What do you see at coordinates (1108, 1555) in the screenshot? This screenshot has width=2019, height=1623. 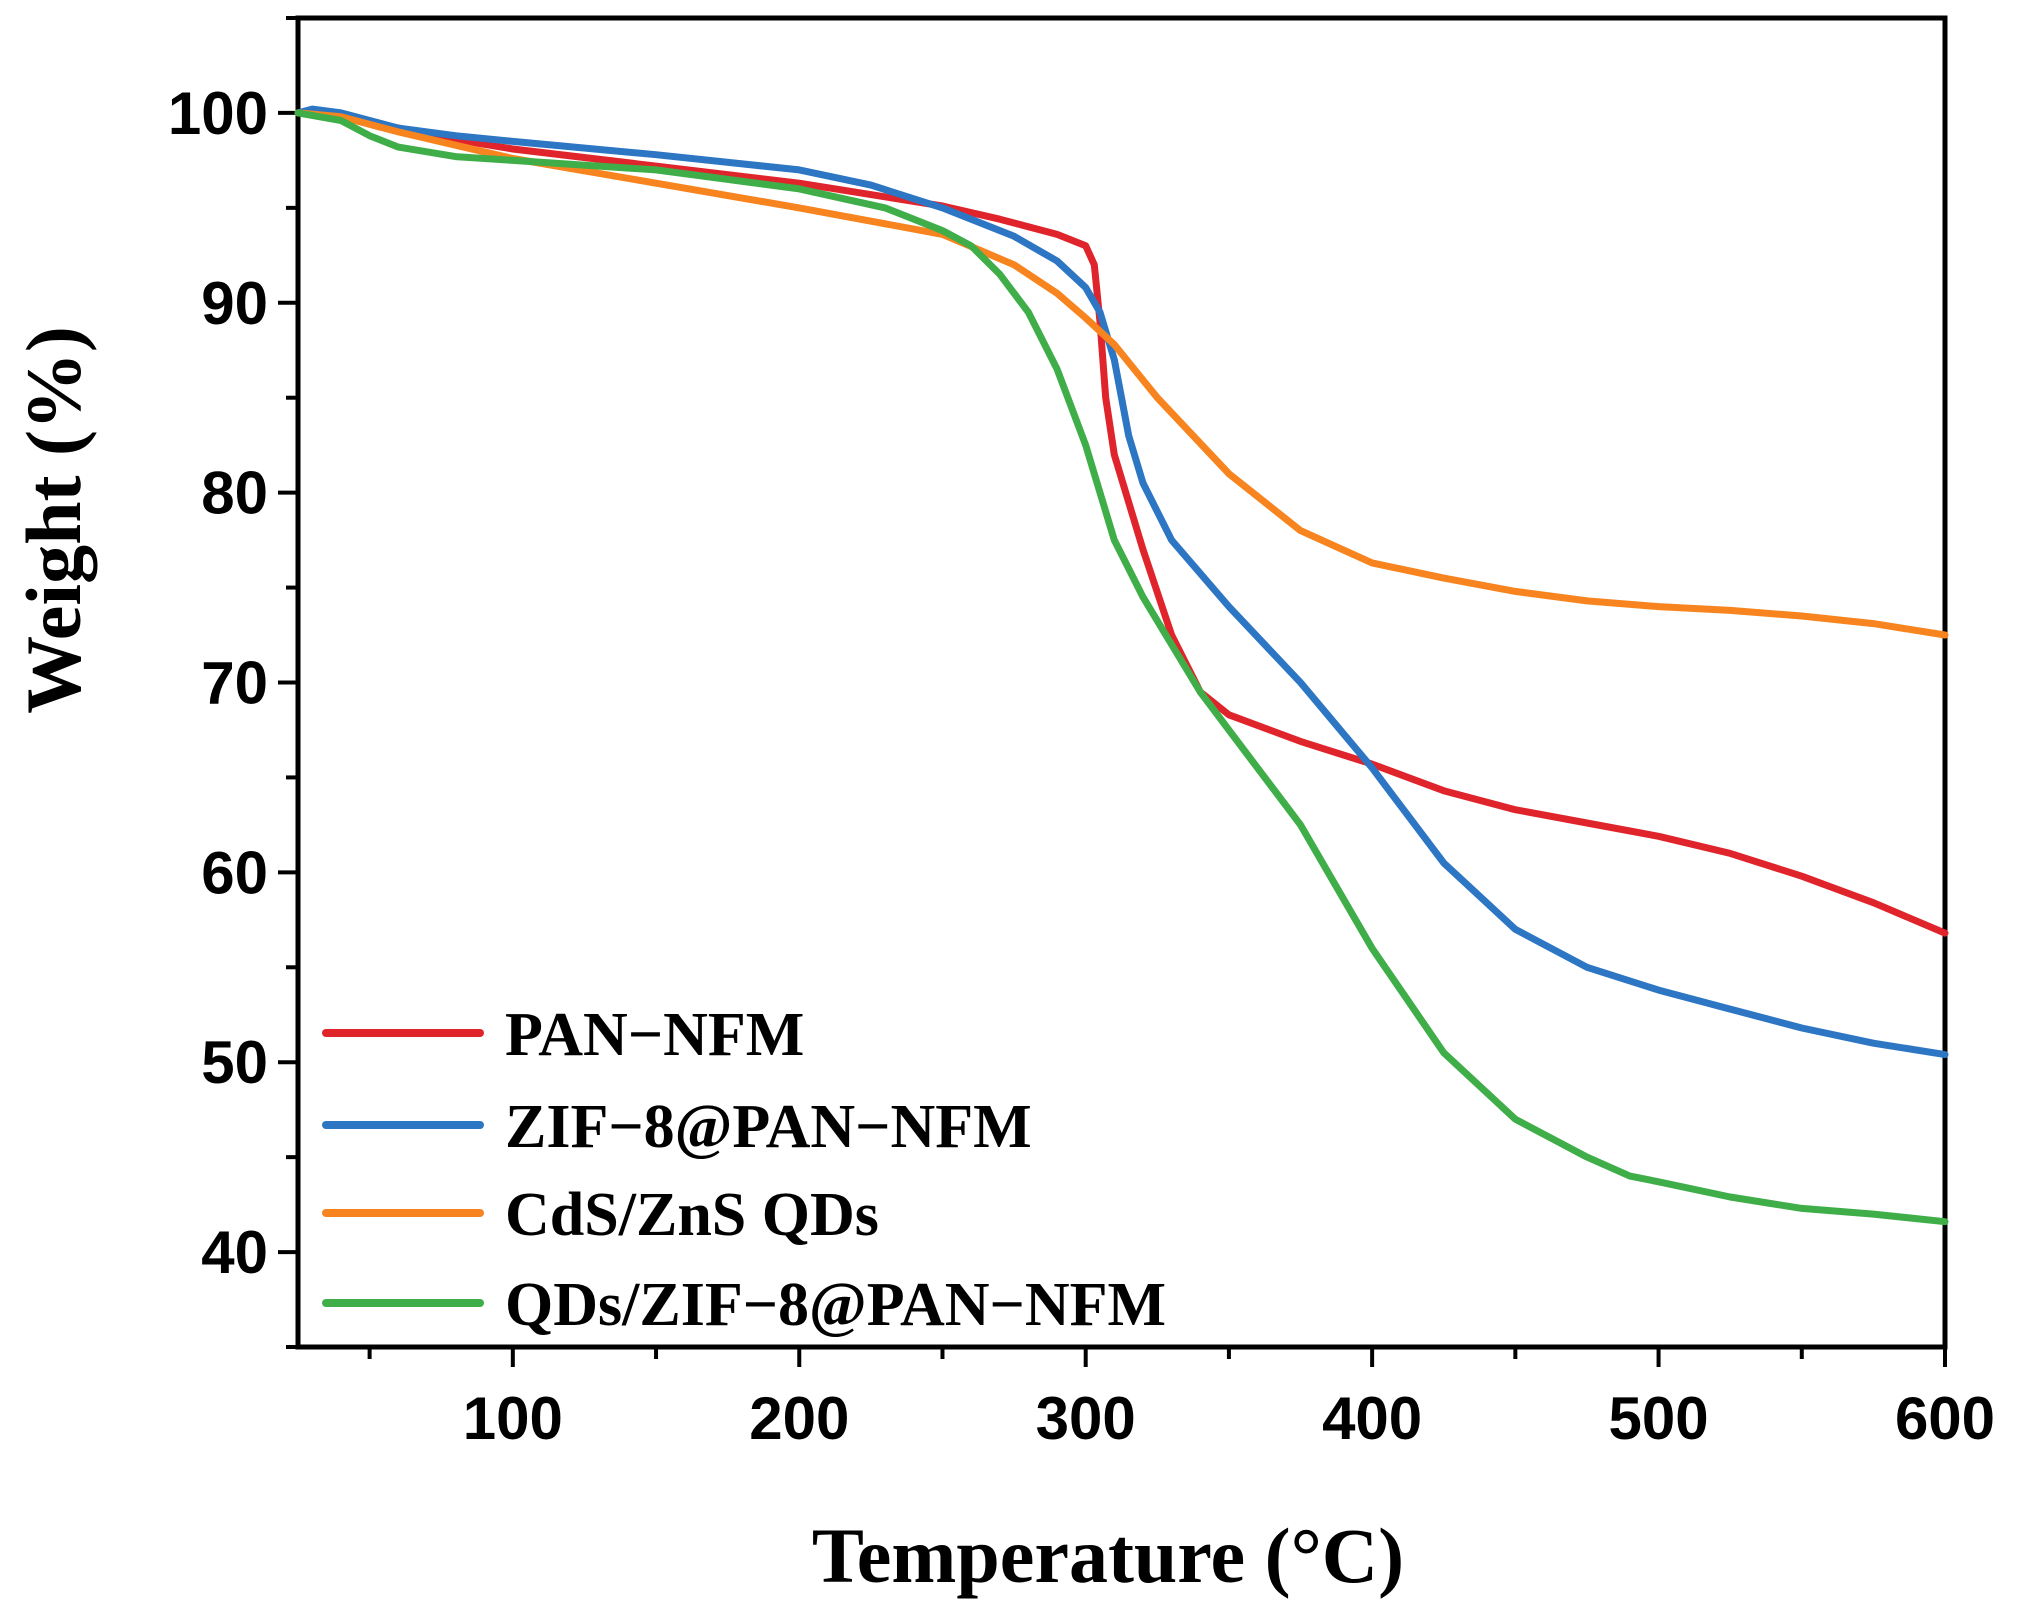 I see `x-axis-title: Temperature (°C)` at bounding box center [1108, 1555].